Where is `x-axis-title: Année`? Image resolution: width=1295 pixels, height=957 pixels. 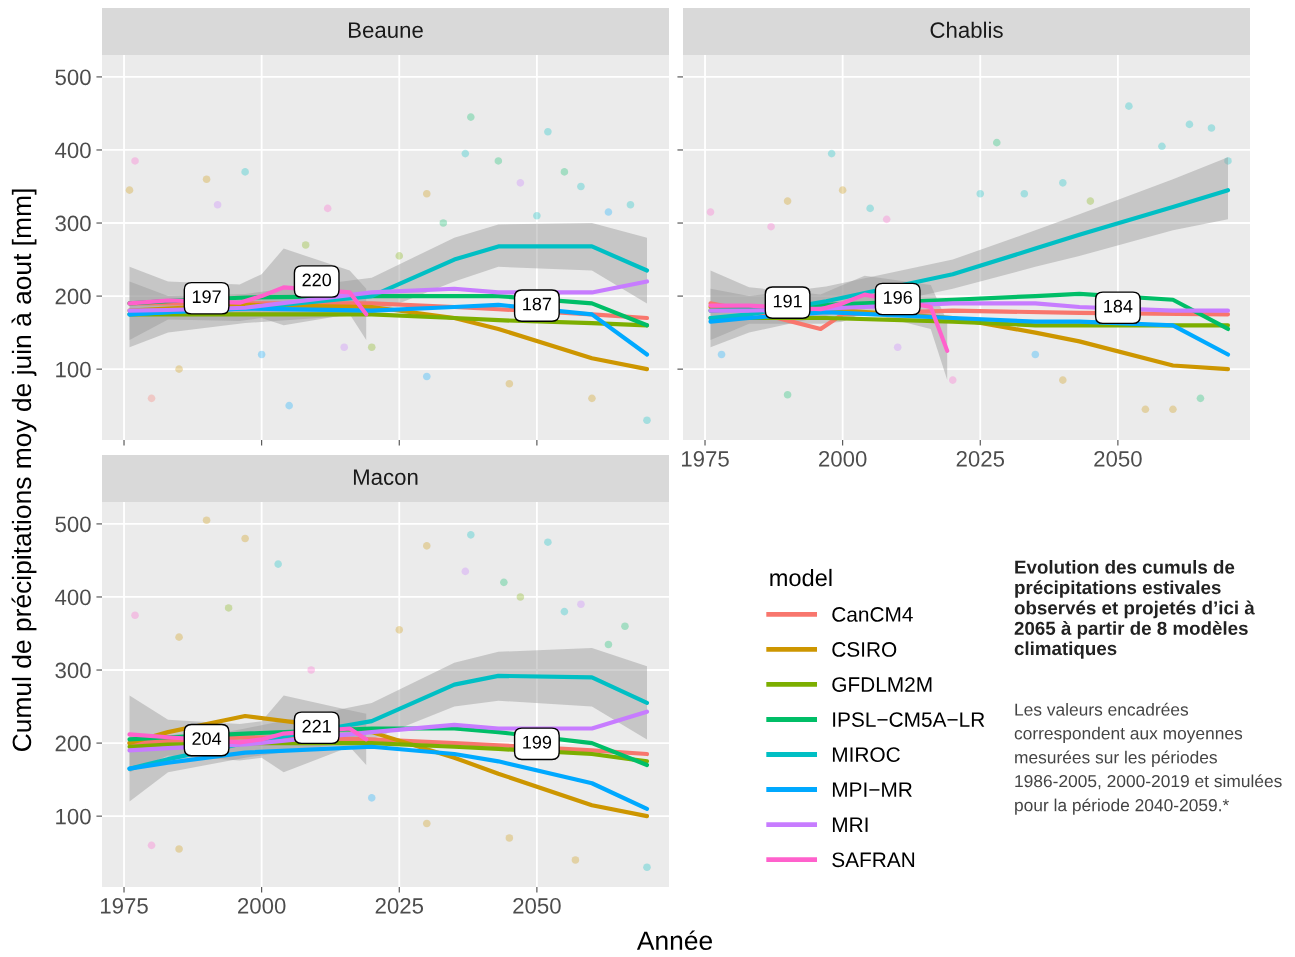
x-axis-title: Année is located at coordinates (674, 940).